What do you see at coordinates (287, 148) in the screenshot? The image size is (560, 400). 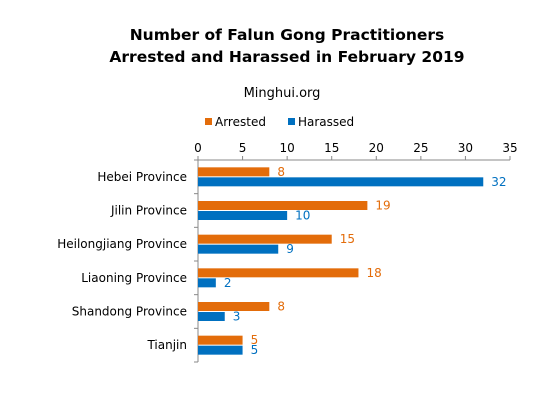 I see `tick-label: 10` at bounding box center [287, 148].